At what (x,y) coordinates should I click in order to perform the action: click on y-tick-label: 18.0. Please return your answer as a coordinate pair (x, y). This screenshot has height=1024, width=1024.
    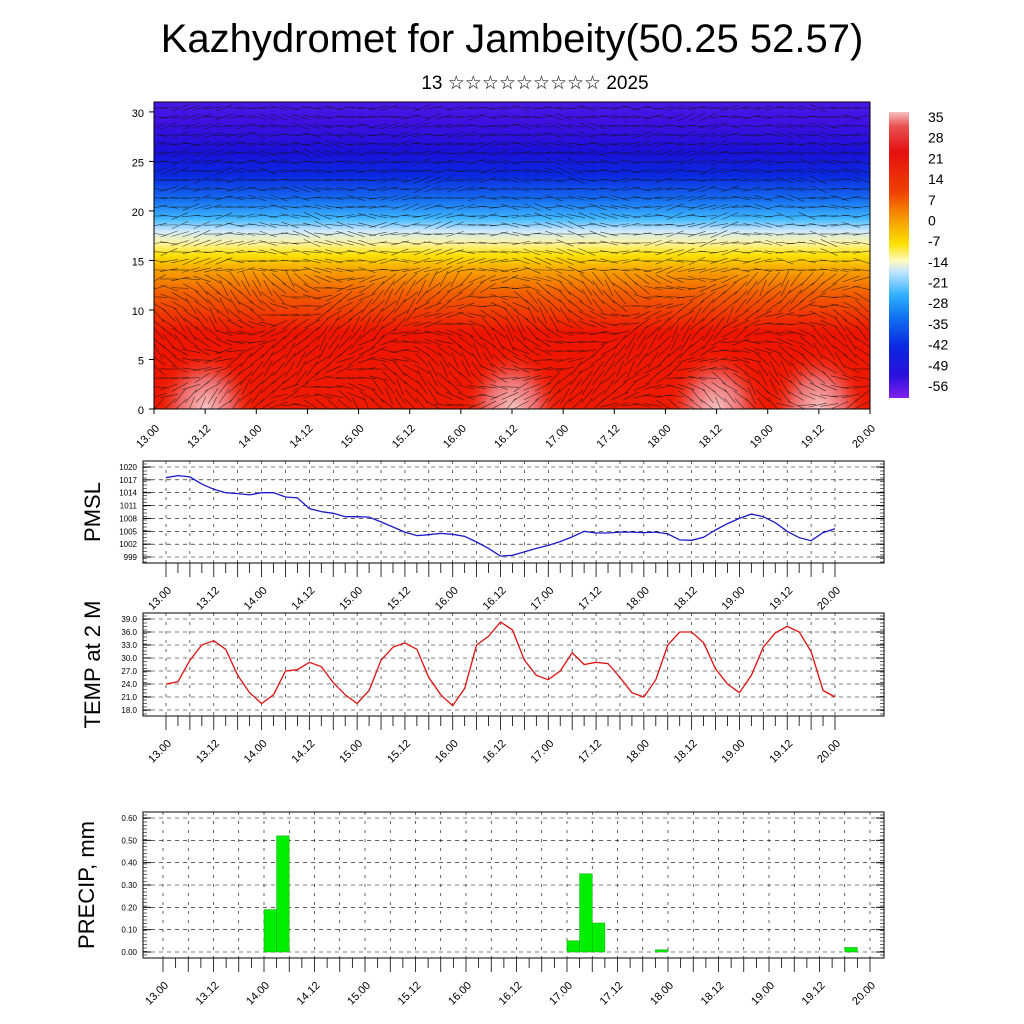
    Looking at the image, I should click on (129, 710).